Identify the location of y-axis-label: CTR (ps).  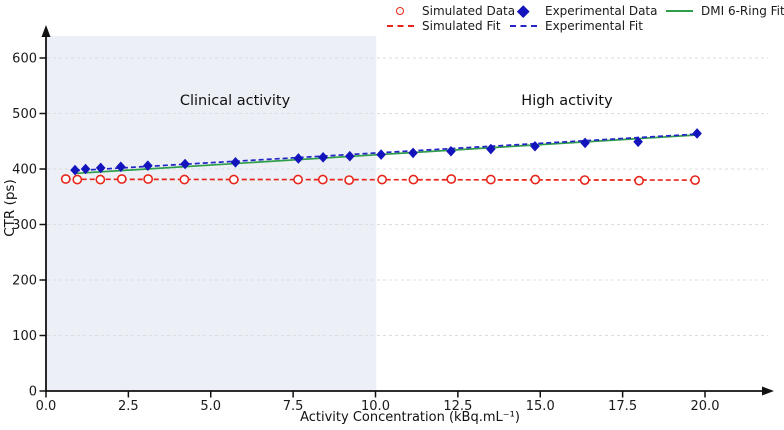
(10, 208).